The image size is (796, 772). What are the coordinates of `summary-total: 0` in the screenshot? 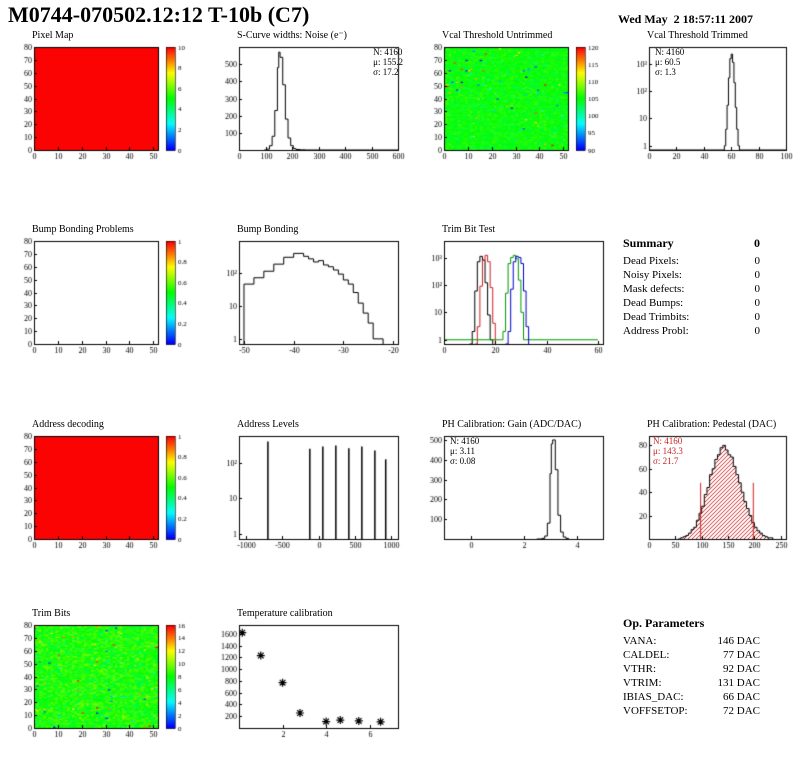 It's located at (757, 243).